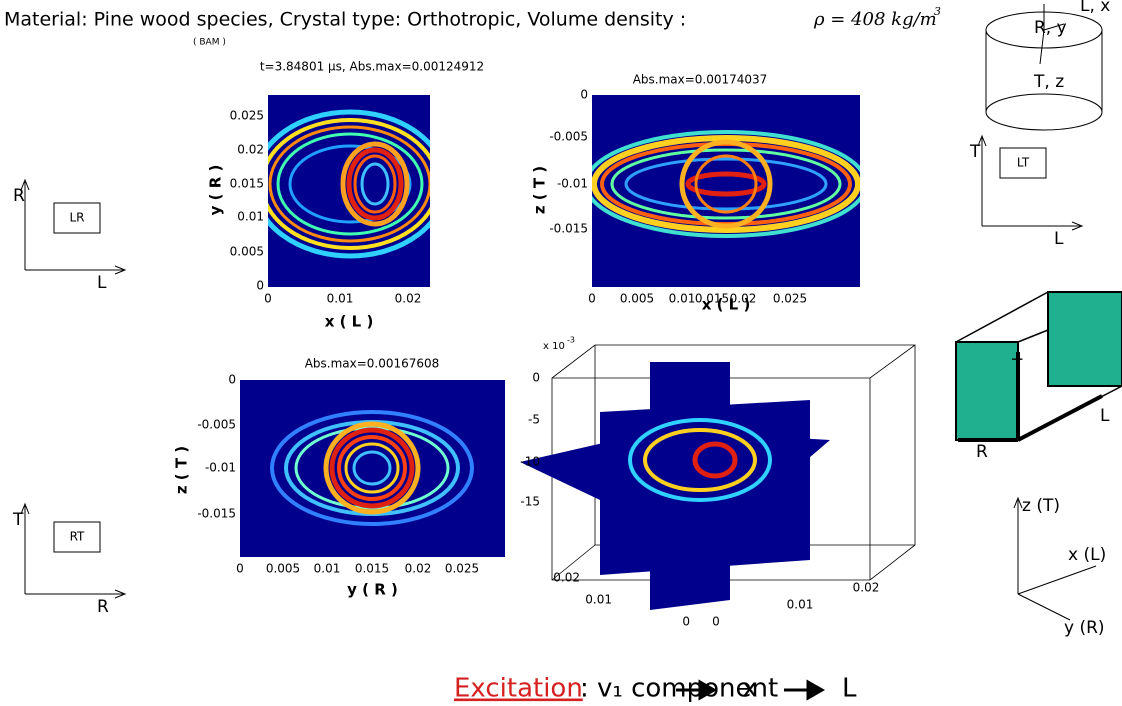 This screenshot has height=706, width=1122. What do you see at coordinates (372, 67) in the screenshot?
I see `panel-title: t=3.84801 μs, Abs.max=0.00124912` at bounding box center [372, 67].